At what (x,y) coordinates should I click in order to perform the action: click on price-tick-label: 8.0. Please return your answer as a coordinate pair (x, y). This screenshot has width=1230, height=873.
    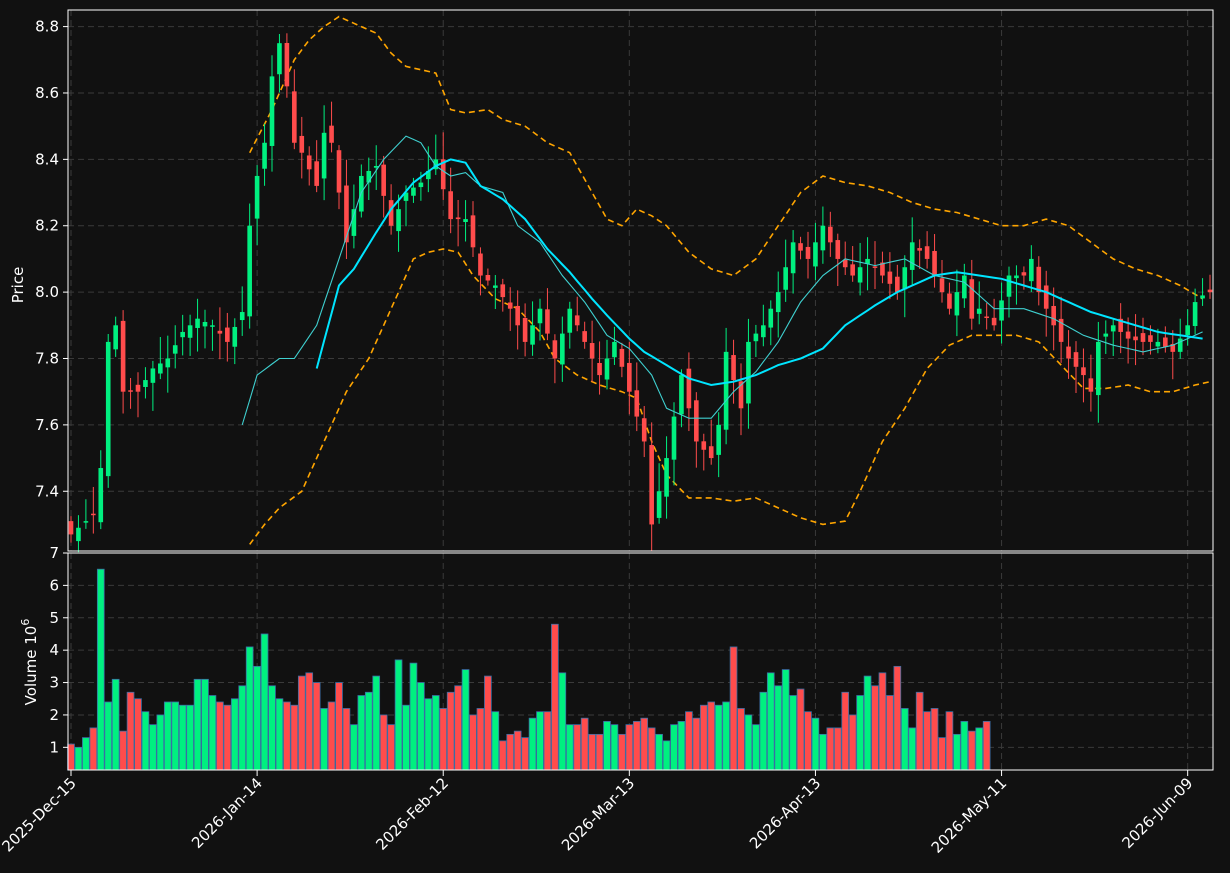
    Looking at the image, I should click on (47, 292).